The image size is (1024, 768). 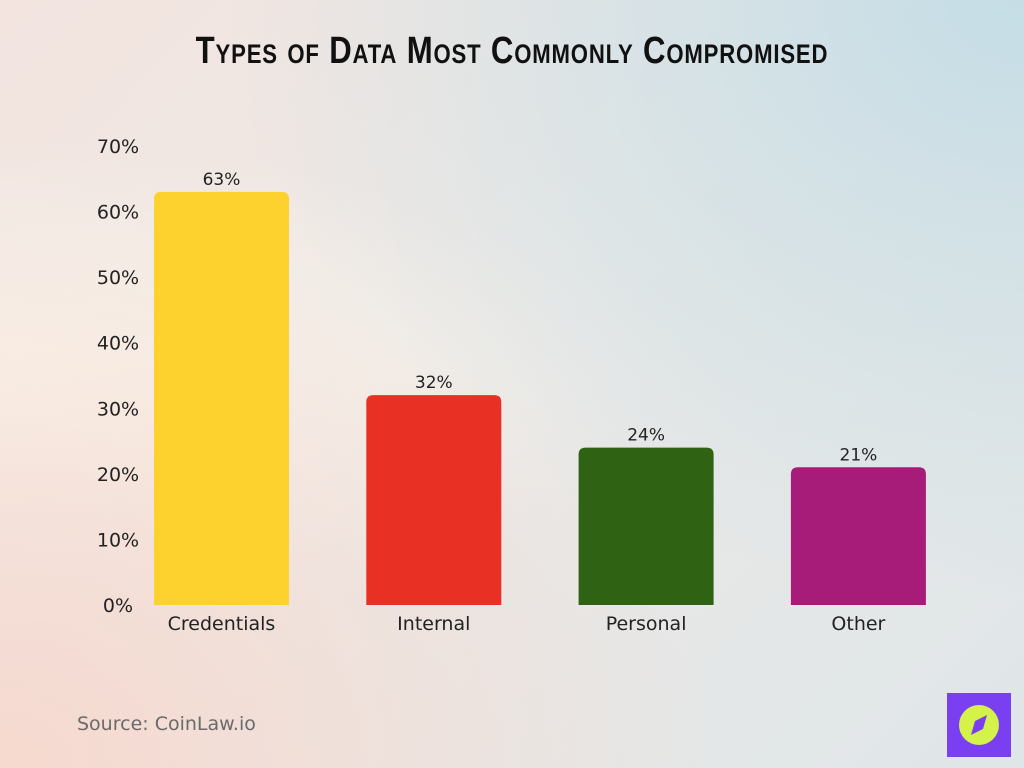 What do you see at coordinates (858, 536) in the screenshot?
I see `bar-other` at bounding box center [858, 536].